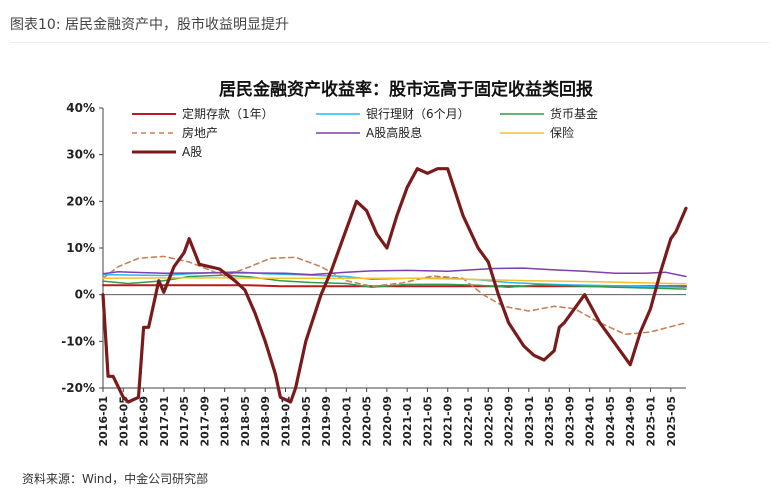 This screenshot has width=779, height=494. I want to click on x-tick-label: 2021-05, so click(427, 421).